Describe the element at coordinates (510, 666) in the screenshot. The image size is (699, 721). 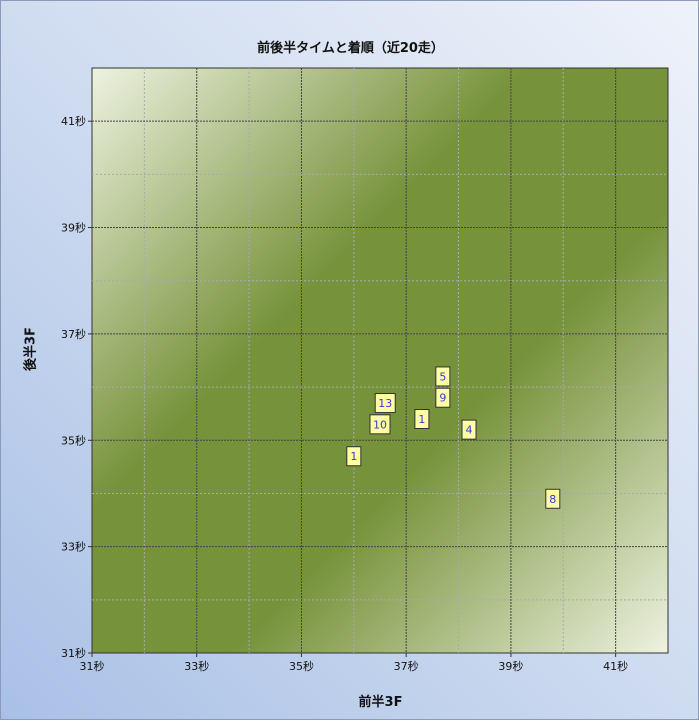
I see `x-tick-label: 39秒` at that location.